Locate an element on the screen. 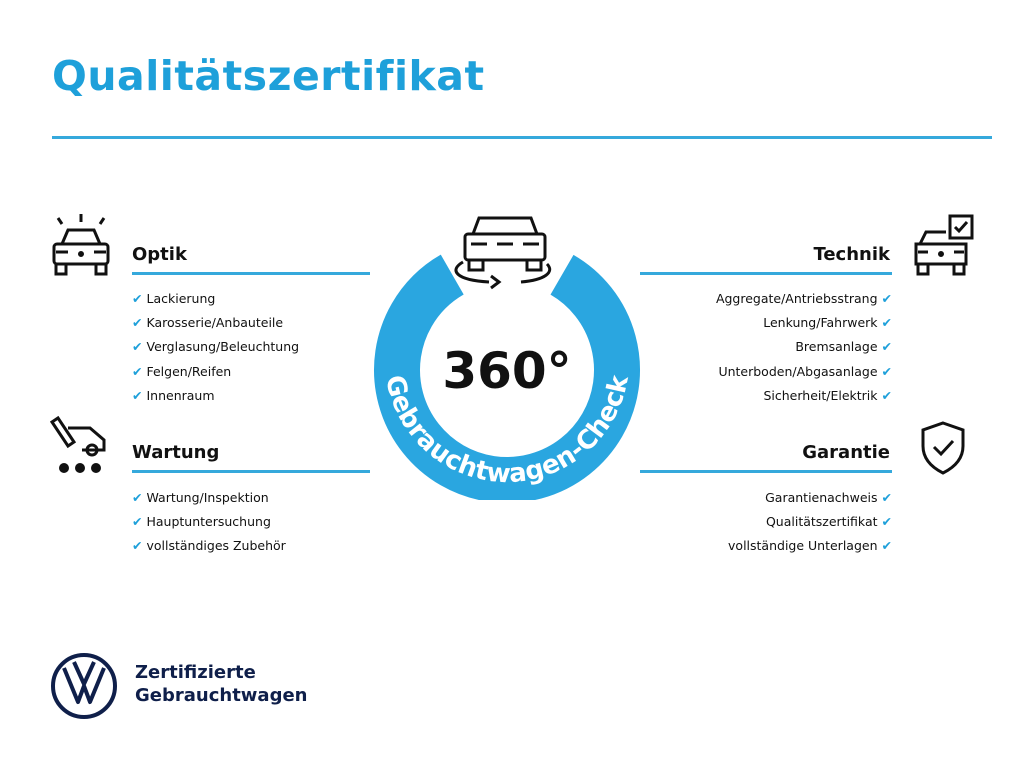 This screenshot has width=1024, height=768. section-title-technik: Technik is located at coordinates (851, 254).